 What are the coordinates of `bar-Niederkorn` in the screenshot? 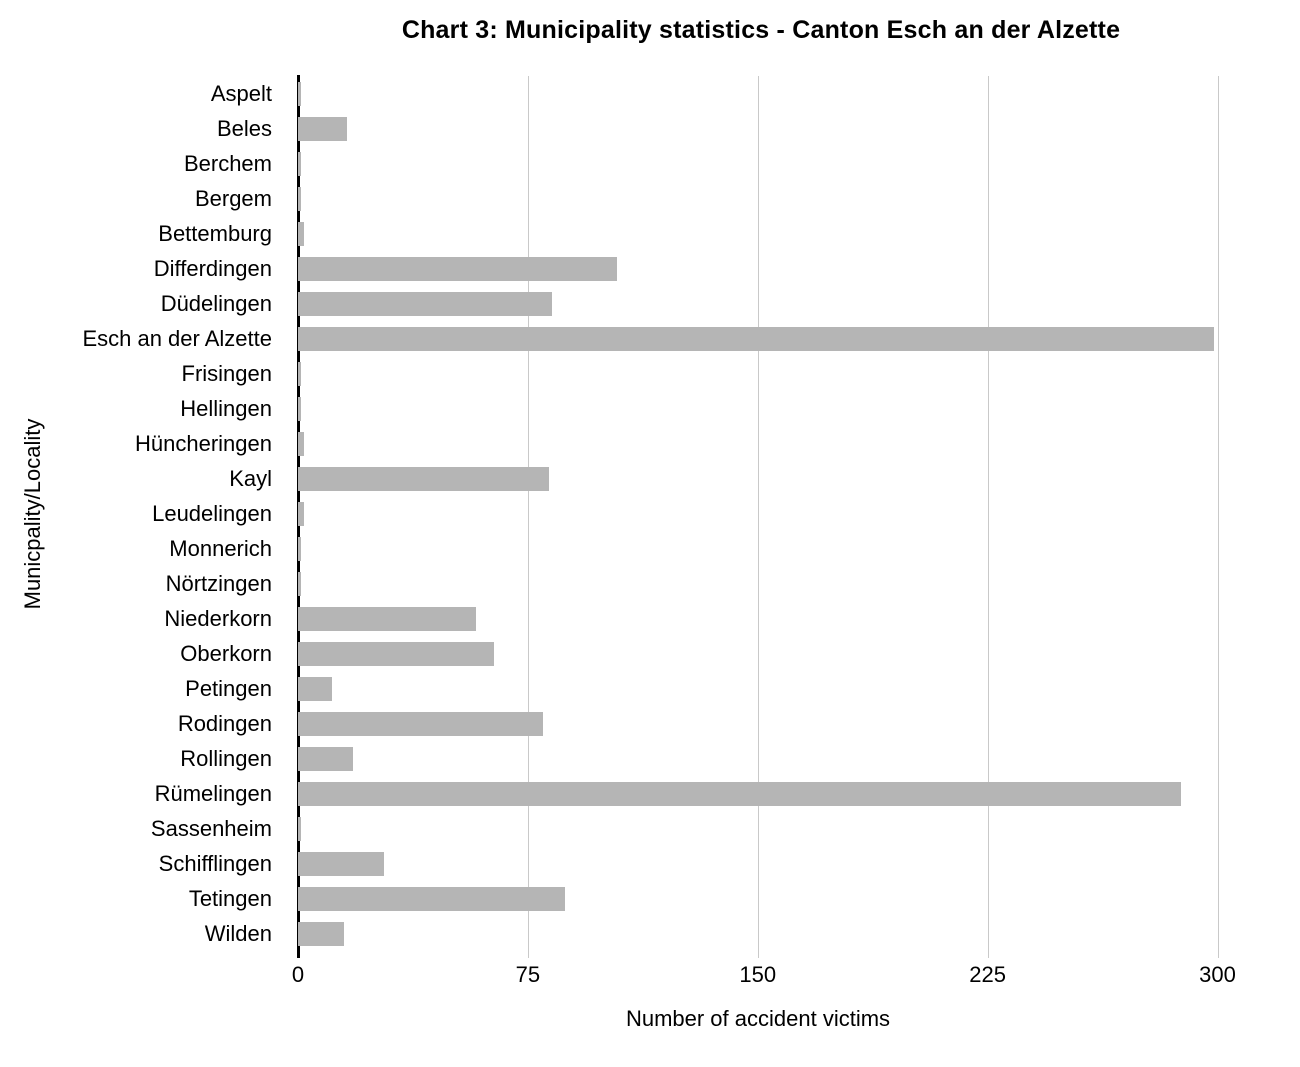 It's located at (387, 618).